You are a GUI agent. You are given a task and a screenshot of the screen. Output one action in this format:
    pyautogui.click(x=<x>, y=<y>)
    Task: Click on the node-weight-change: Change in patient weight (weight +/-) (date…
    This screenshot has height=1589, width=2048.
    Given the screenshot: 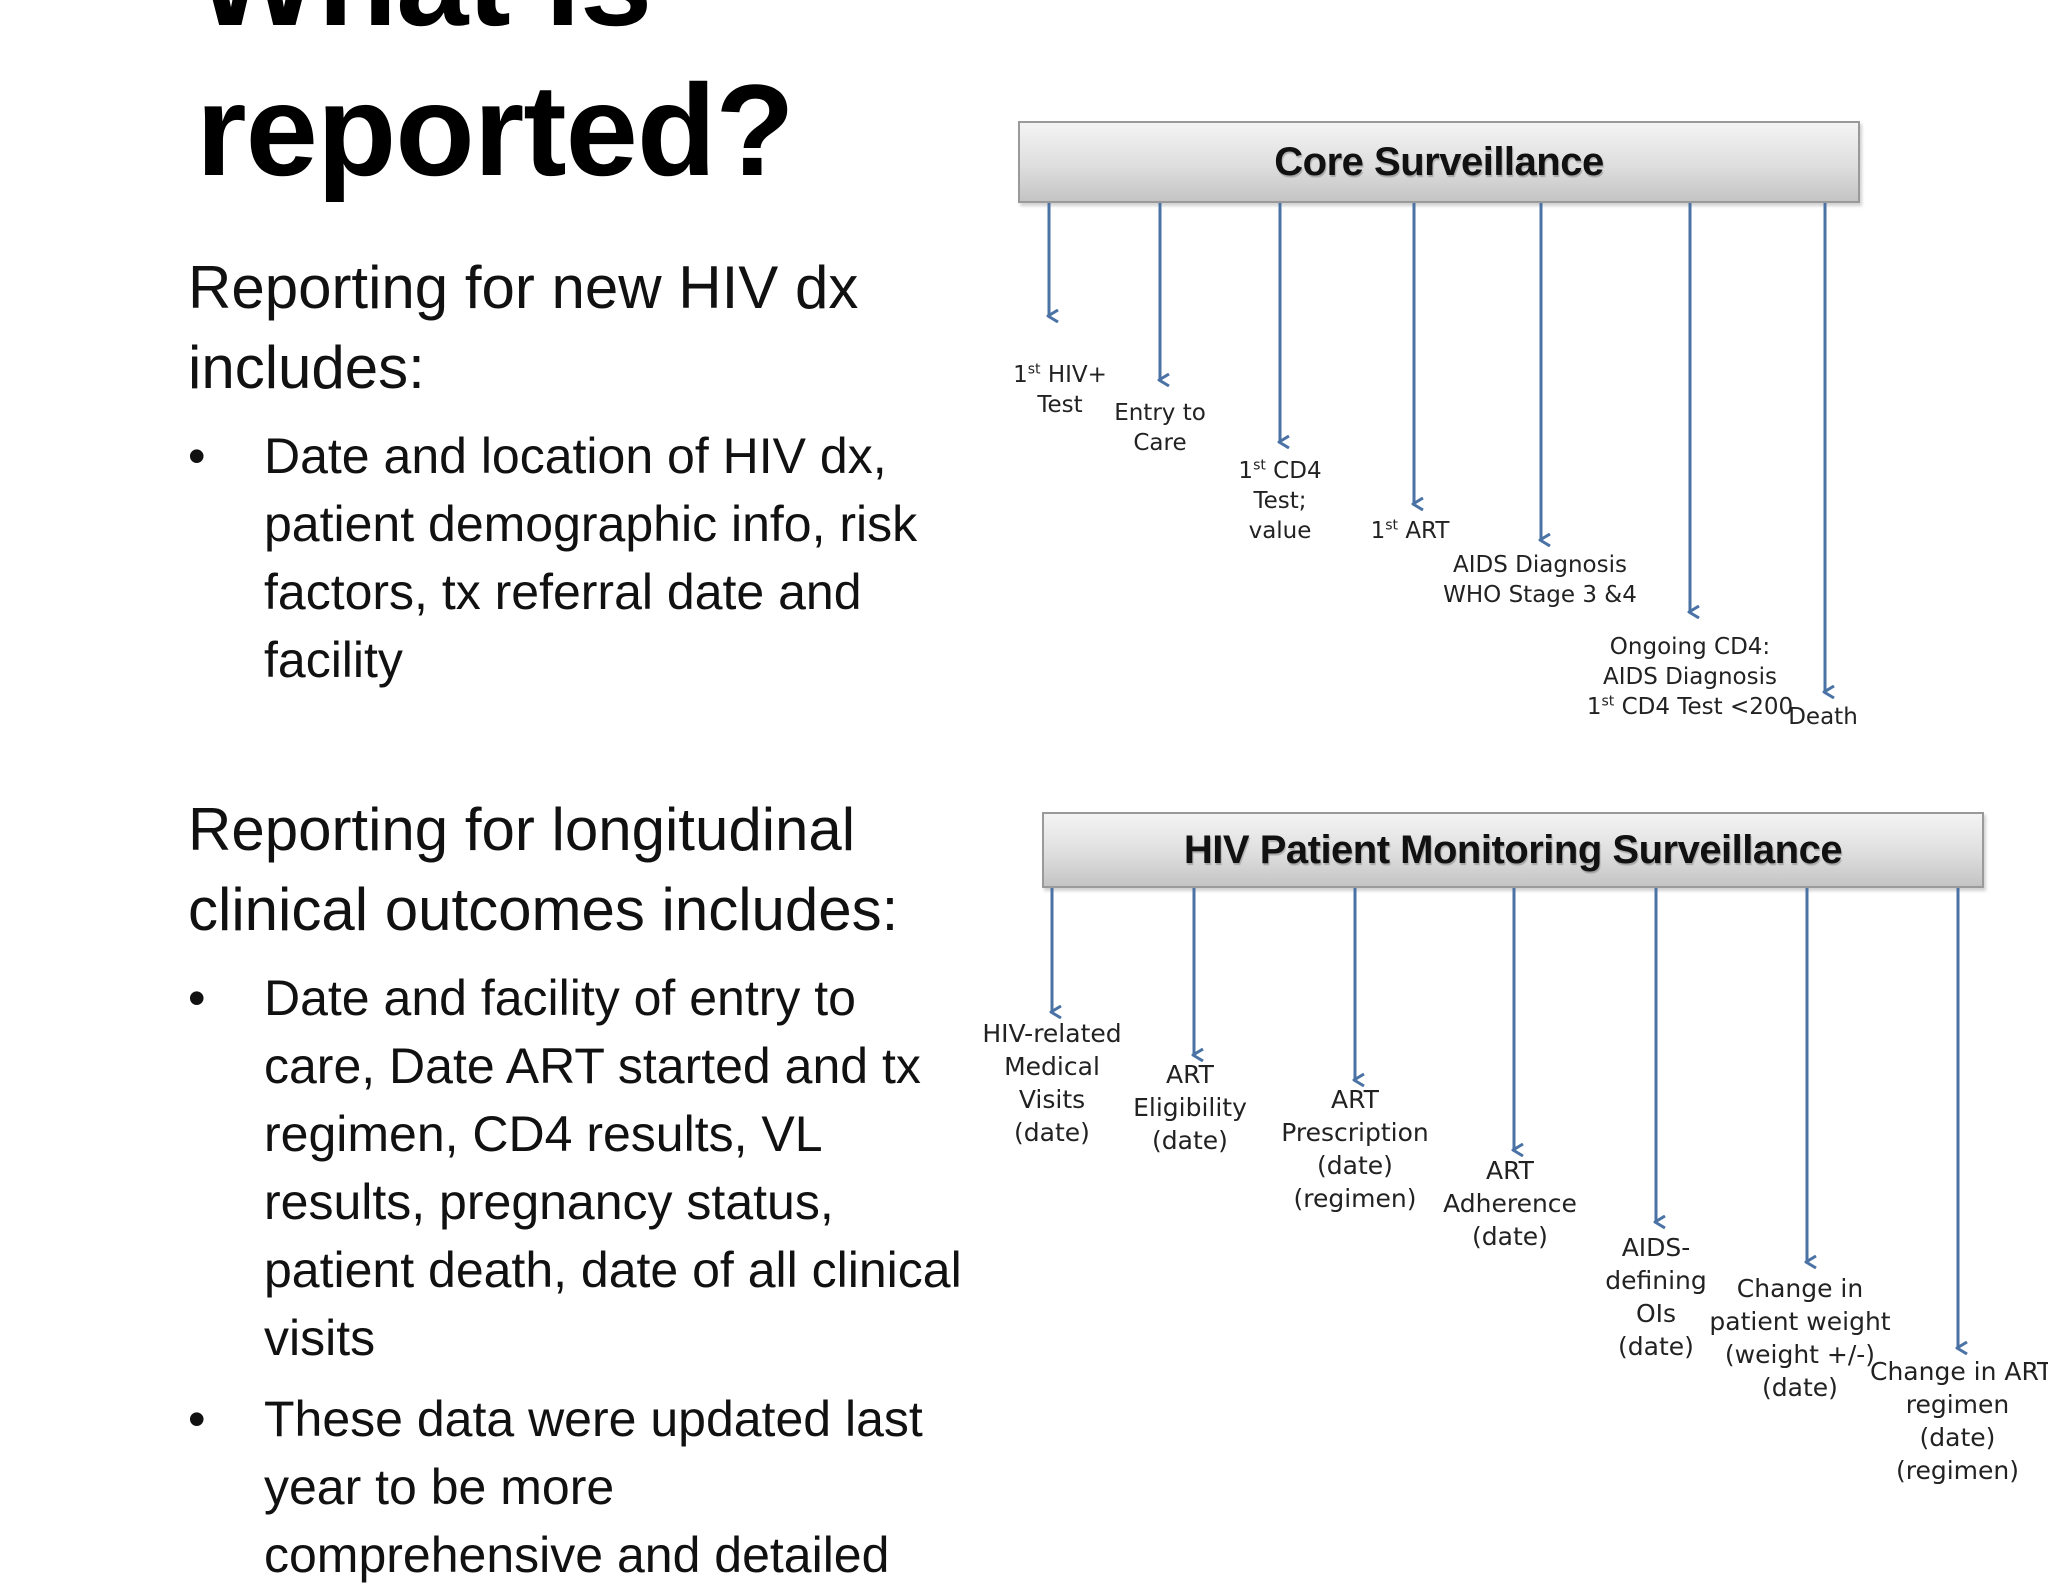 What is the action you would take?
    pyautogui.click(x=1800, y=1338)
    